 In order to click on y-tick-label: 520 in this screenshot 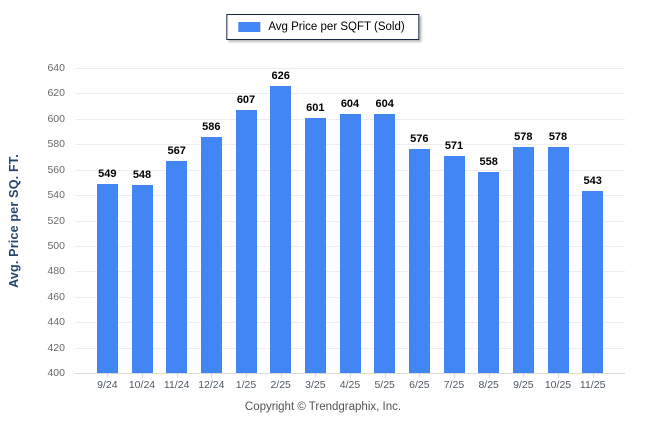, I will do `click(56, 220)`.